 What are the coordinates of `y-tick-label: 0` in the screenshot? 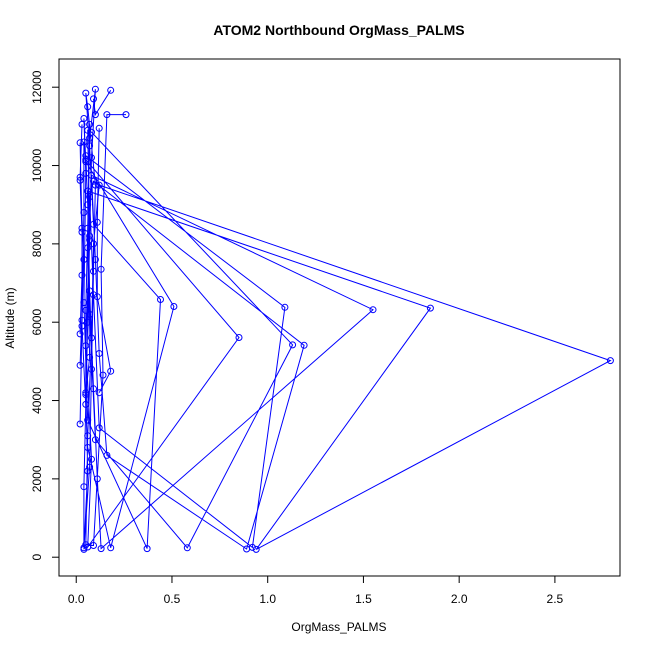 It's located at (37, 557).